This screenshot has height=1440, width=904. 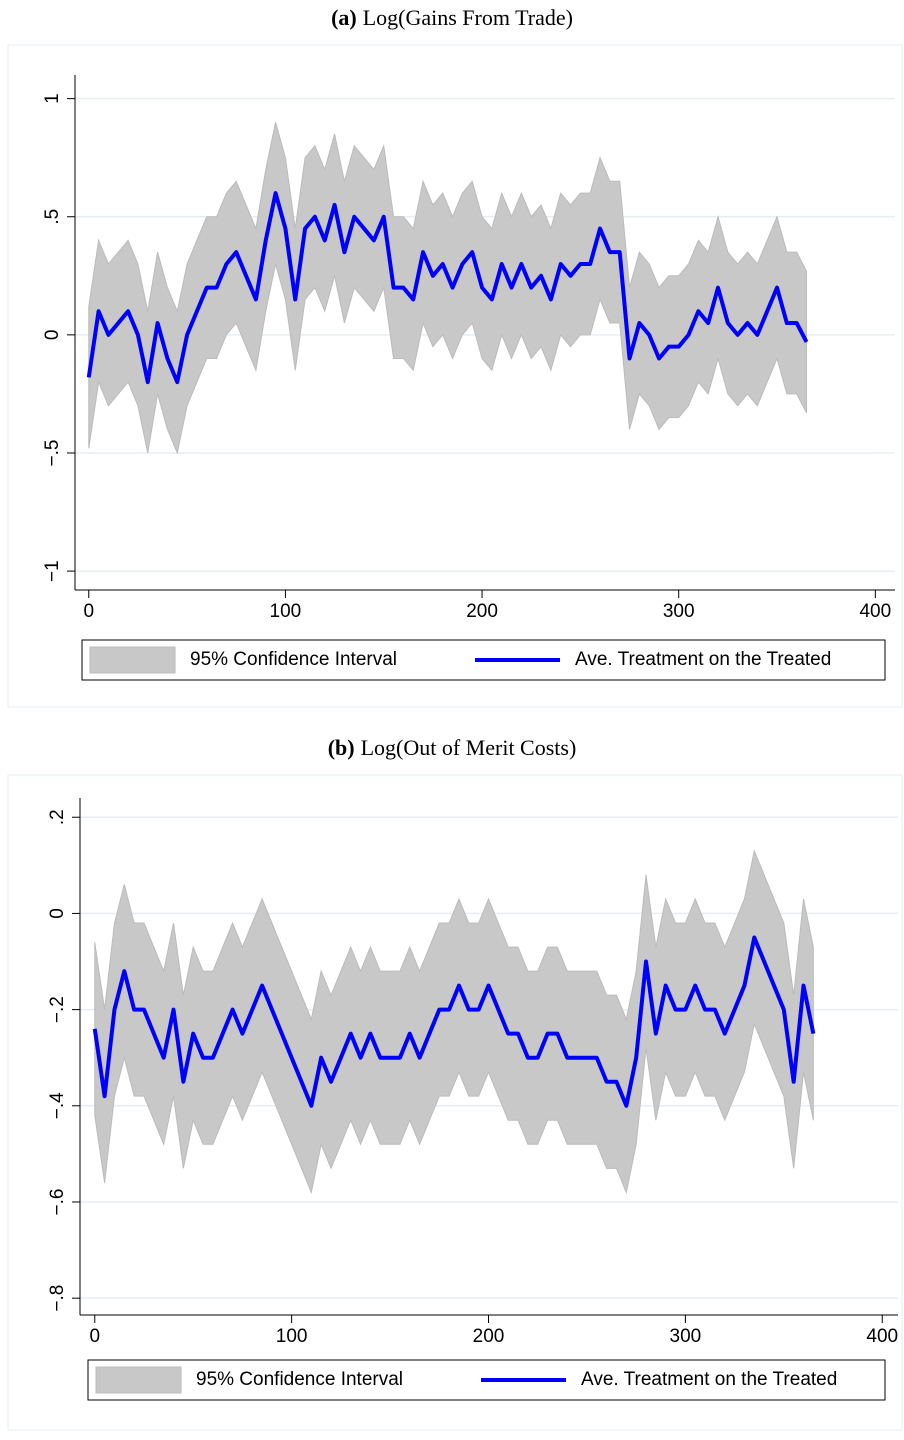 I want to click on y-tick-label: −.4, so click(x=57, y=1105).